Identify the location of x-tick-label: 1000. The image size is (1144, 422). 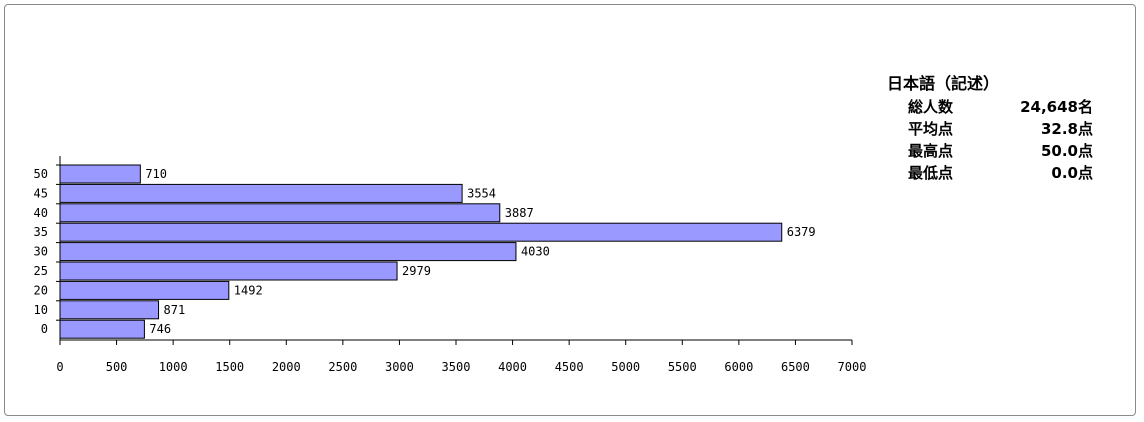
(173, 367).